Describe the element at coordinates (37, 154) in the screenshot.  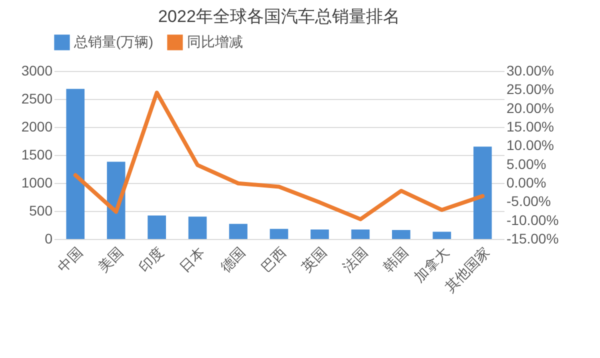
I see `y-tick-label: 1500` at that location.